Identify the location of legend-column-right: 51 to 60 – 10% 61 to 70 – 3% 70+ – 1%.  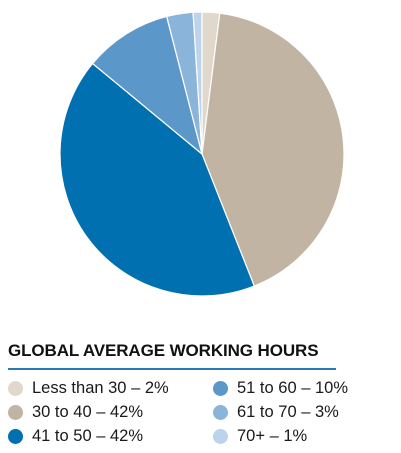
(280, 413).